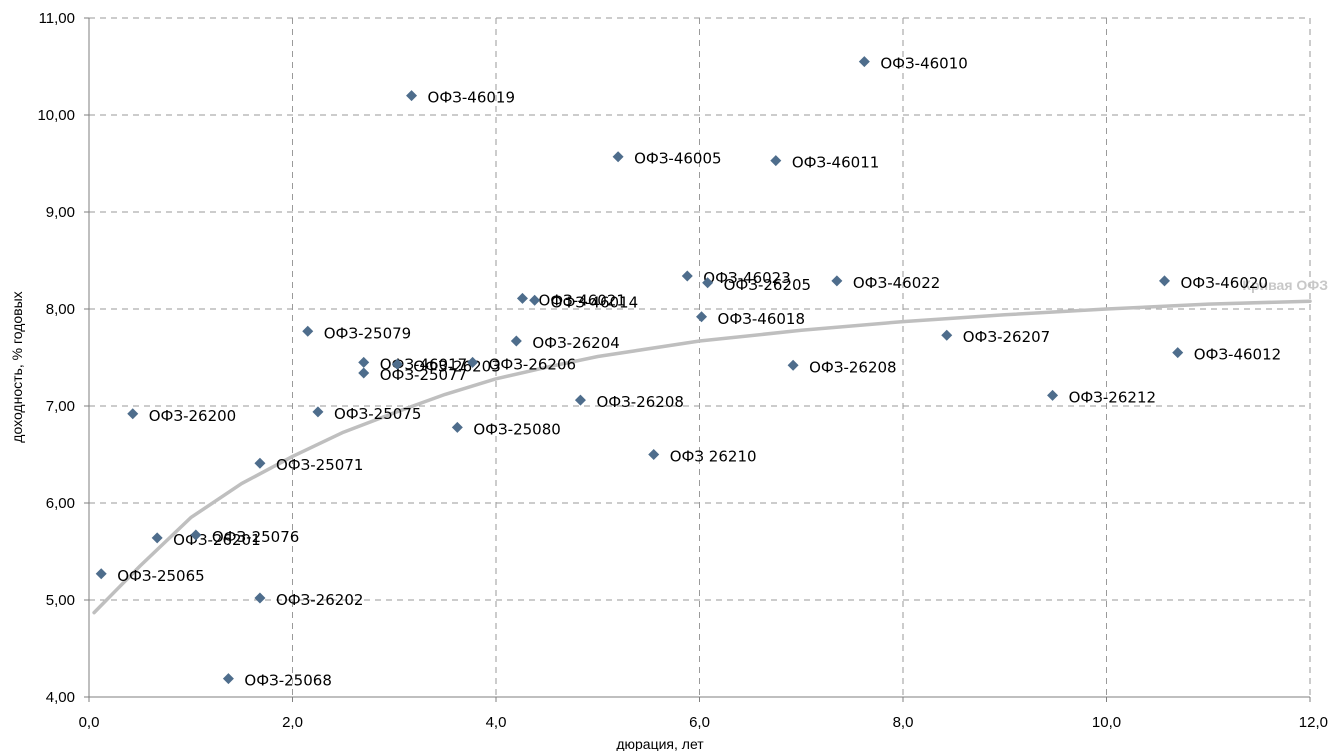 The width and height of the screenshot is (1330, 751). I want to click on data-point-label: ОФЗ-26207, so click(1006, 337).